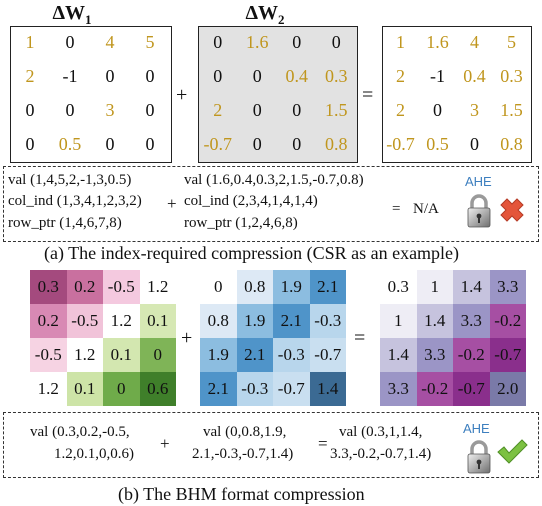  Describe the element at coordinates (243, 454) in the screenshot. I see `bhm2-line2: 2.1,-0.3,-0.7,1.4)` at that location.